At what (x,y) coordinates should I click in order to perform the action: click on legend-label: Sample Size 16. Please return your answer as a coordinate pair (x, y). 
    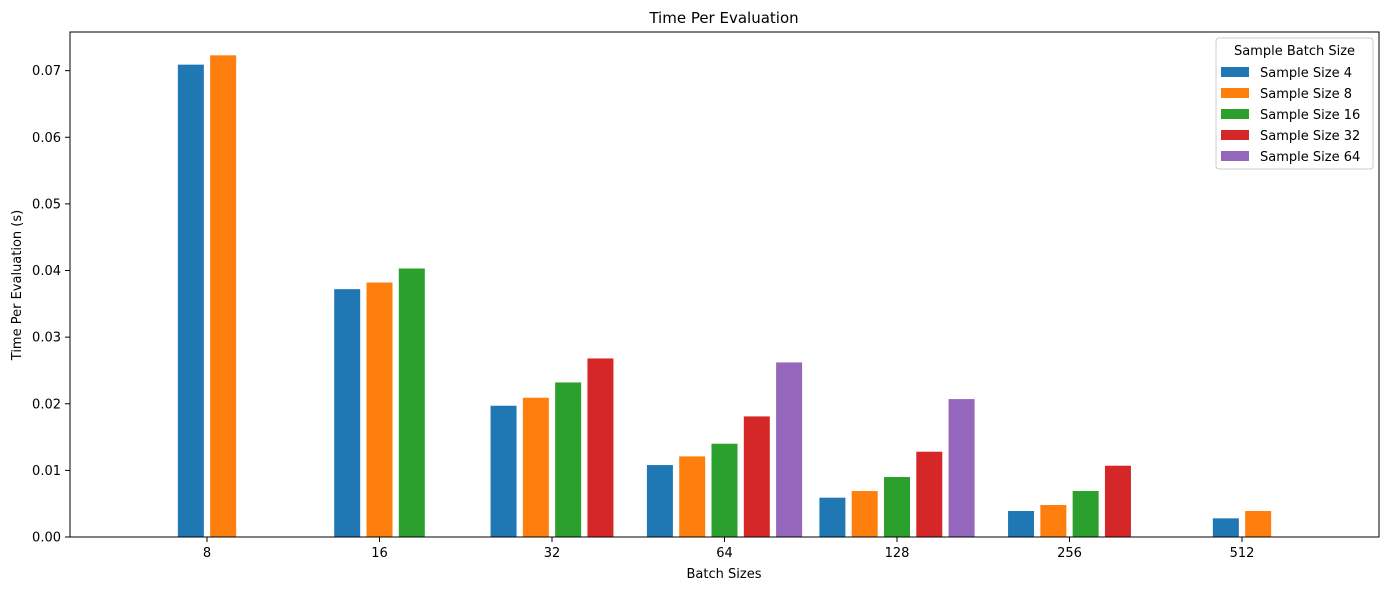
    Looking at the image, I should click on (1310, 115).